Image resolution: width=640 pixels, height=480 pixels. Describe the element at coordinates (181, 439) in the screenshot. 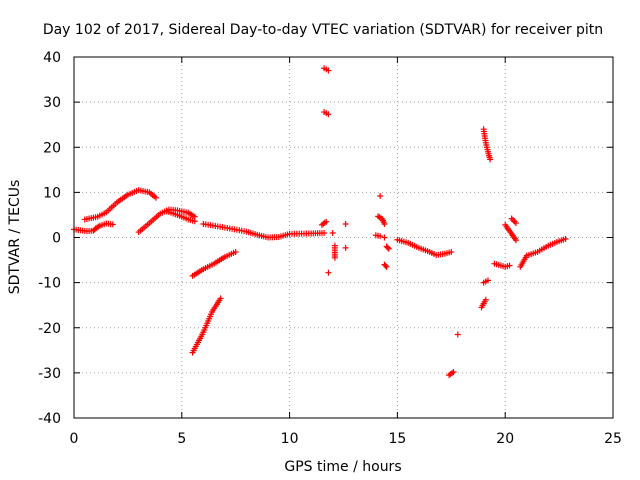

I see `x-tick-label: 5` at that location.